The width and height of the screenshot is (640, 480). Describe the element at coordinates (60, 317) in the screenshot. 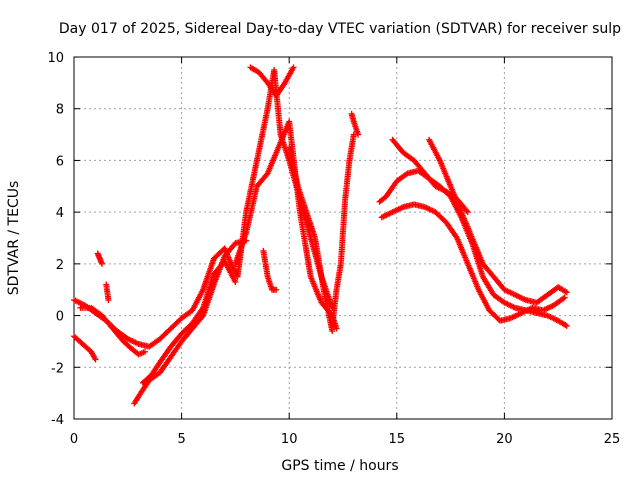

I see `y-tick-label: 0` at that location.